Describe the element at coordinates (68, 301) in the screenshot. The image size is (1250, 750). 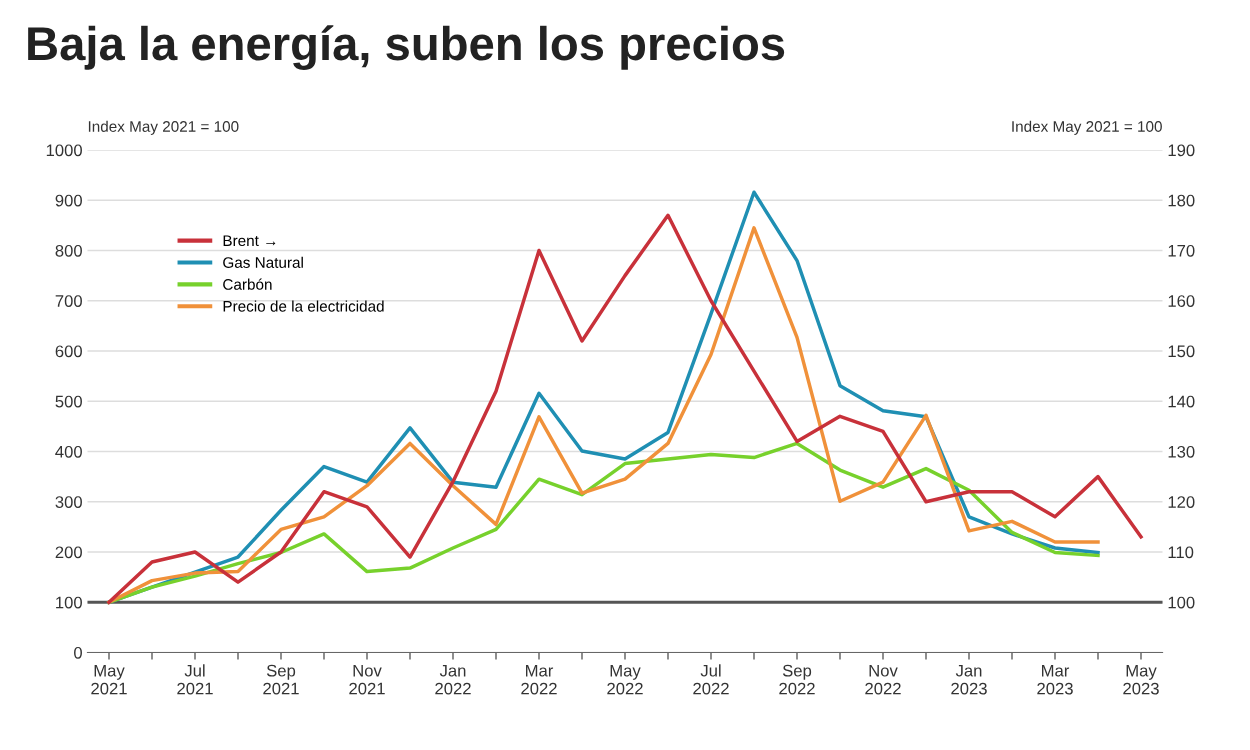
I see `y-tick-label: 700` at that location.